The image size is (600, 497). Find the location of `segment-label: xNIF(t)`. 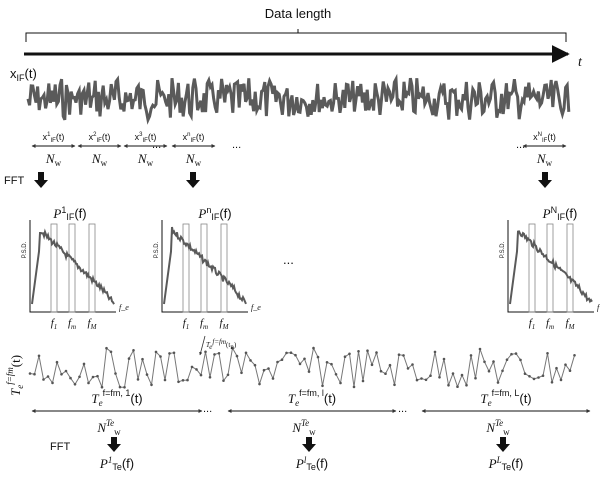

segment-label: xNIF(t) is located at coordinates (544, 138).